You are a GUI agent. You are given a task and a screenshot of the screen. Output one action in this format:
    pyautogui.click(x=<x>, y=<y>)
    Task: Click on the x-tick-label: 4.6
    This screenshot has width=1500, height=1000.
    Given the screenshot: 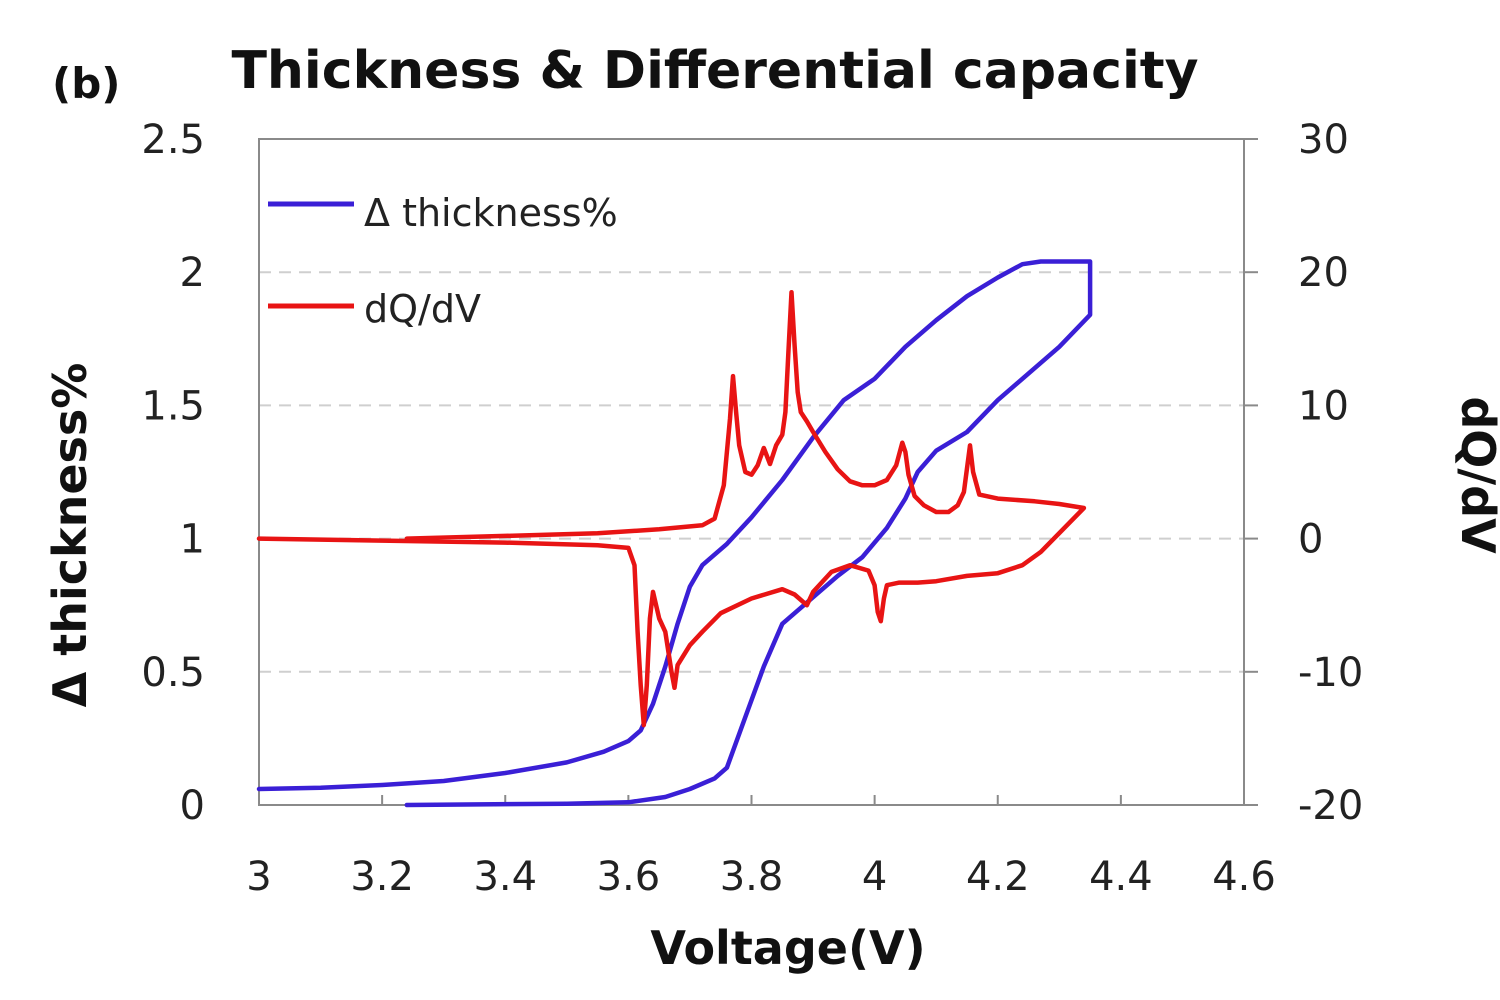 What is the action you would take?
    pyautogui.click(x=1244, y=877)
    